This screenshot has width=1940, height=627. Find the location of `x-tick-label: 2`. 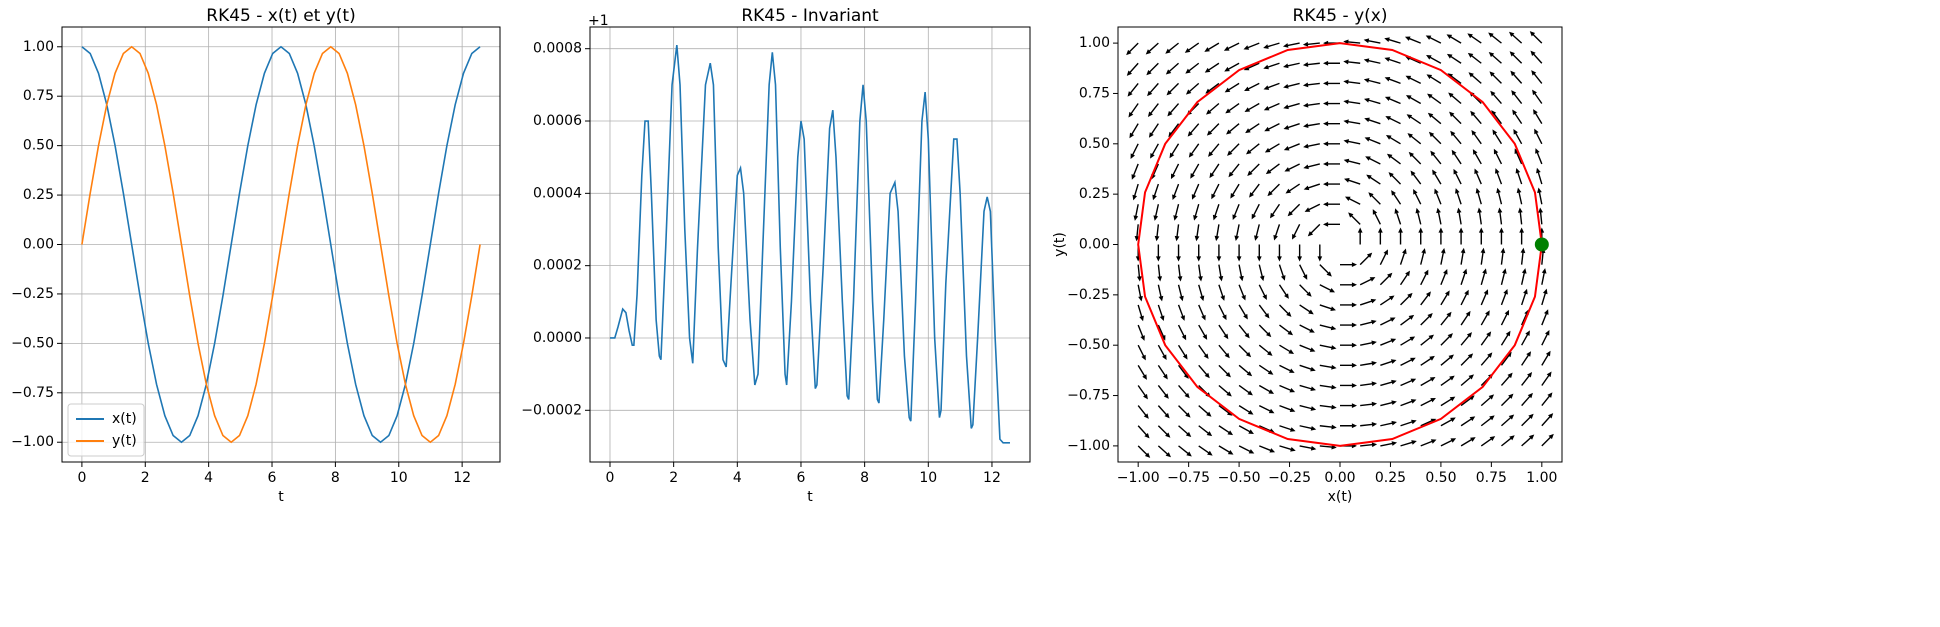

x-tick-label: 2 is located at coordinates (673, 478).